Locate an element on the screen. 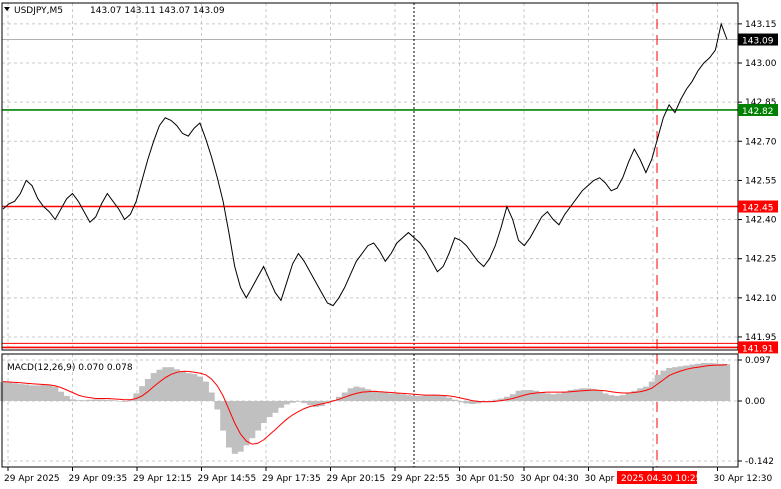  level-tag-141.91 is located at coordinates (758, 347).